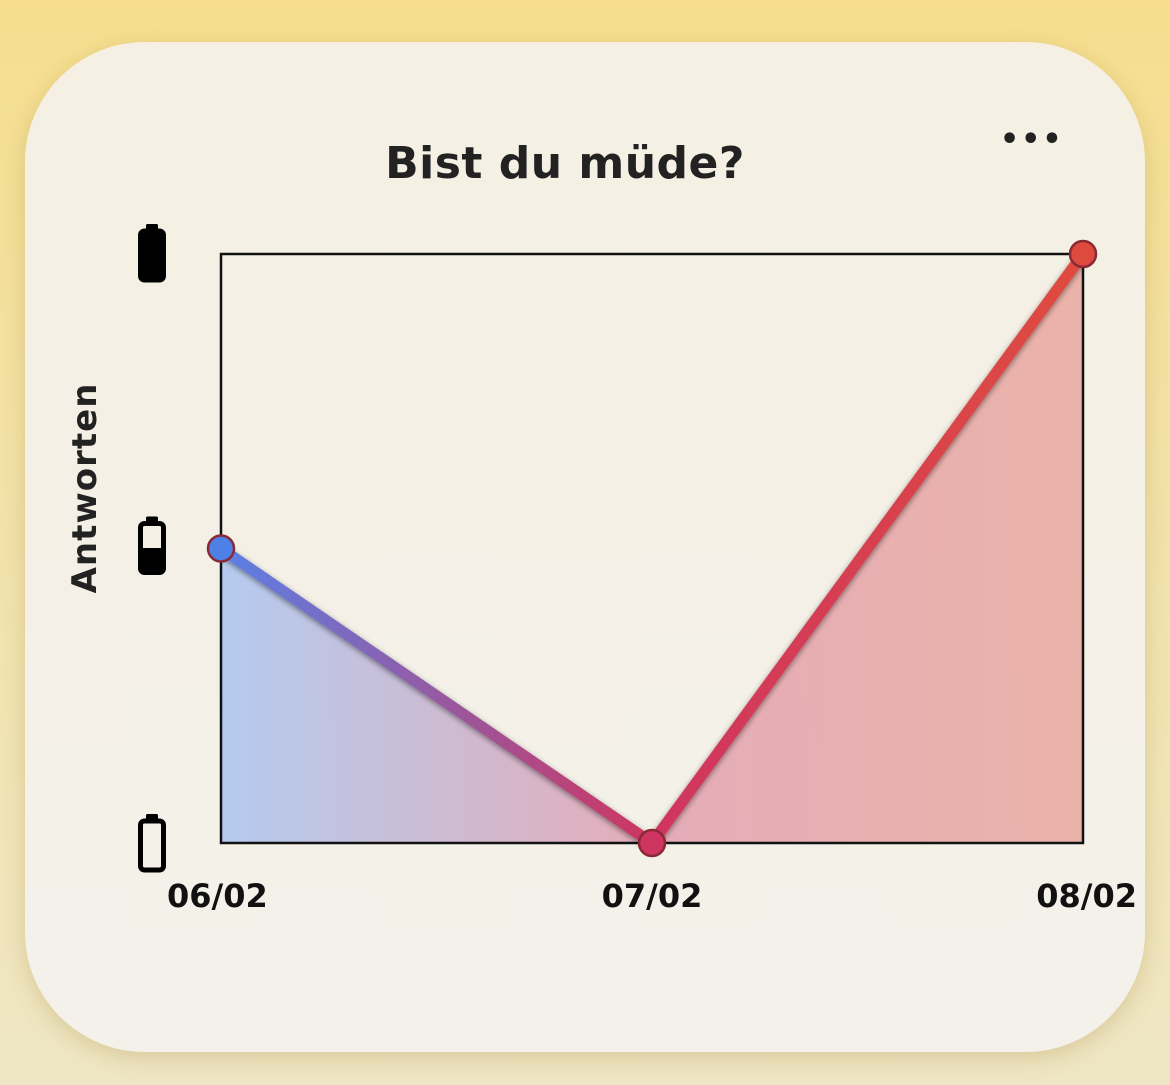 Image resolution: width=1170 pixels, height=1085 pixels. What do you see at coordinates (1086, 896) in the screenshot?
I see `x-tick-label: 08/02` at bounding box center [1086, 896].